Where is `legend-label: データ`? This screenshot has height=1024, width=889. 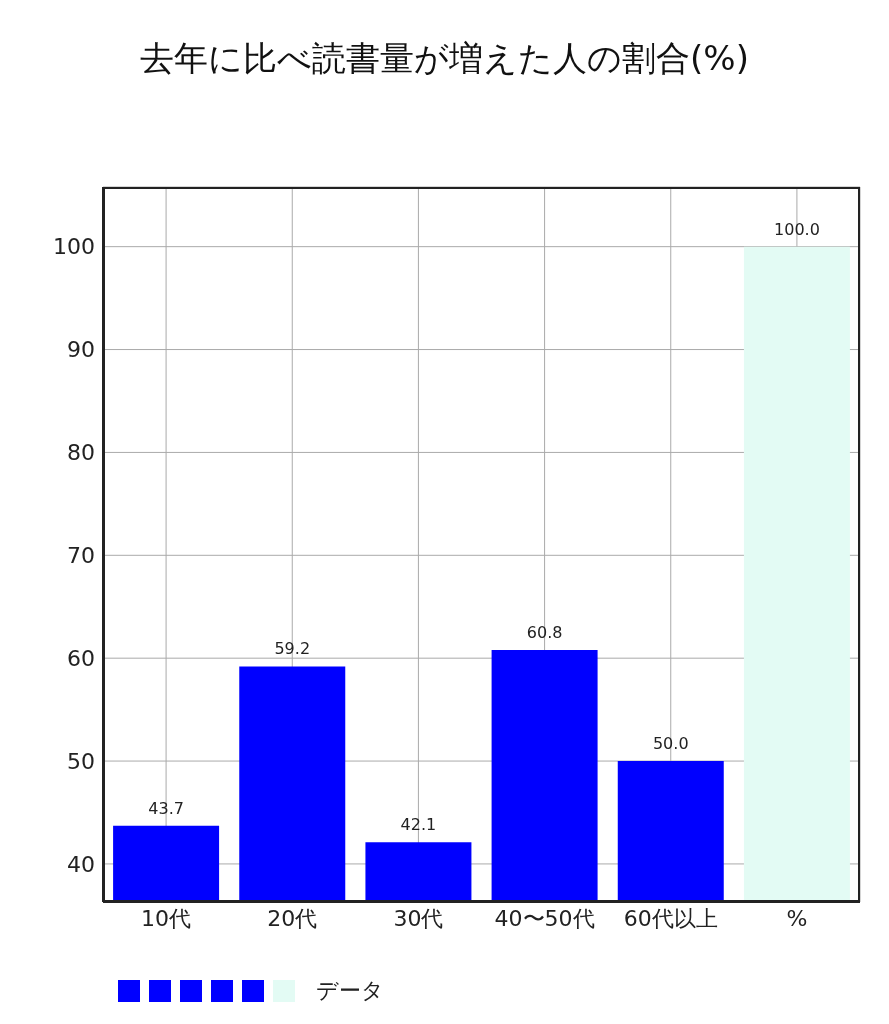 legend-label: データ is located at coordinates (350, 991).